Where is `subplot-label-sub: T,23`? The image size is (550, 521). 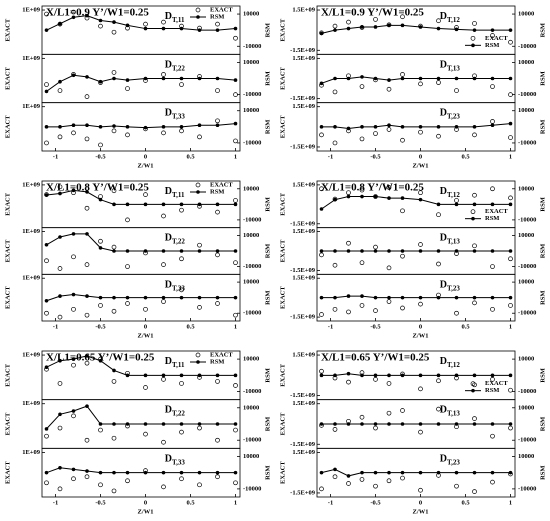 subplot-label-sub: T,23 is located at coordinates (453, 462).